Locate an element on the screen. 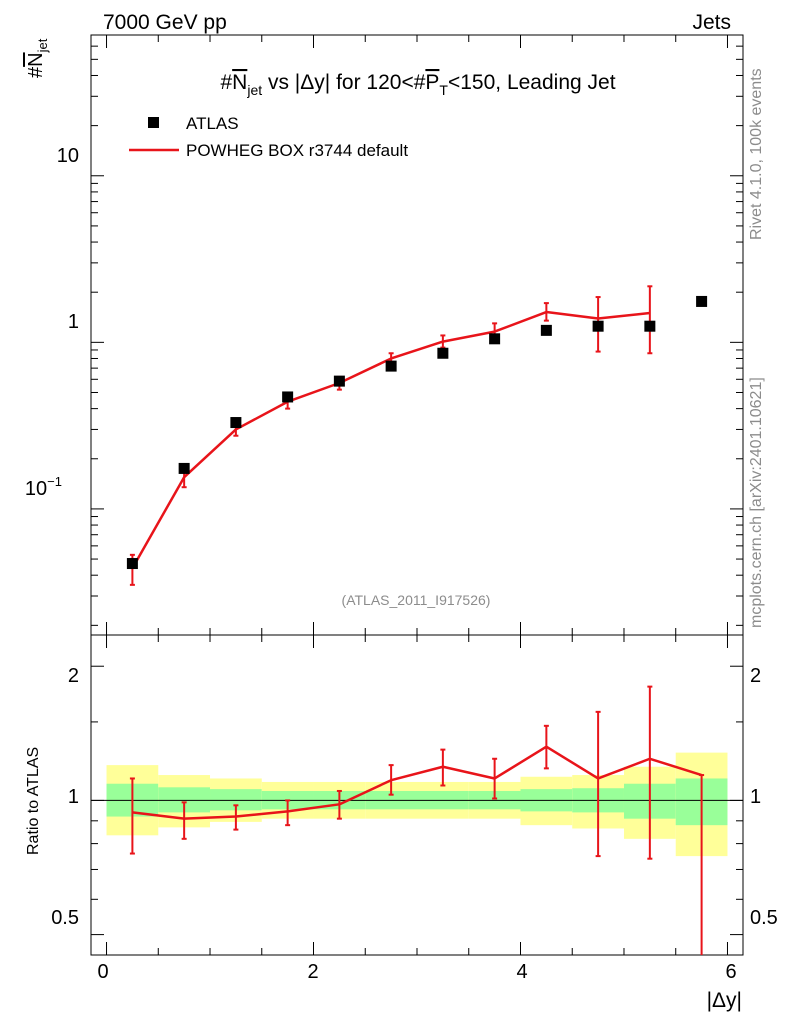 This screenshot has height=1024, width=786. ratio-ytick-label-left-2: 2 is located at coordinates (73, 676).